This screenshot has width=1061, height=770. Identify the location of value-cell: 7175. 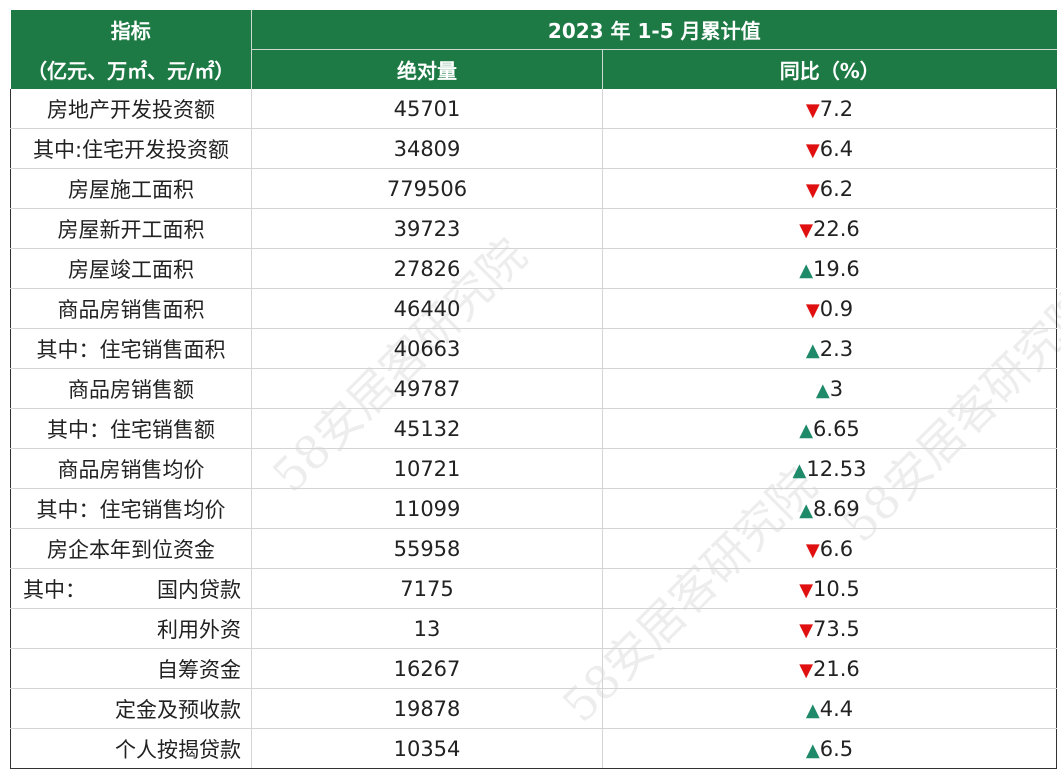
(427, 588).